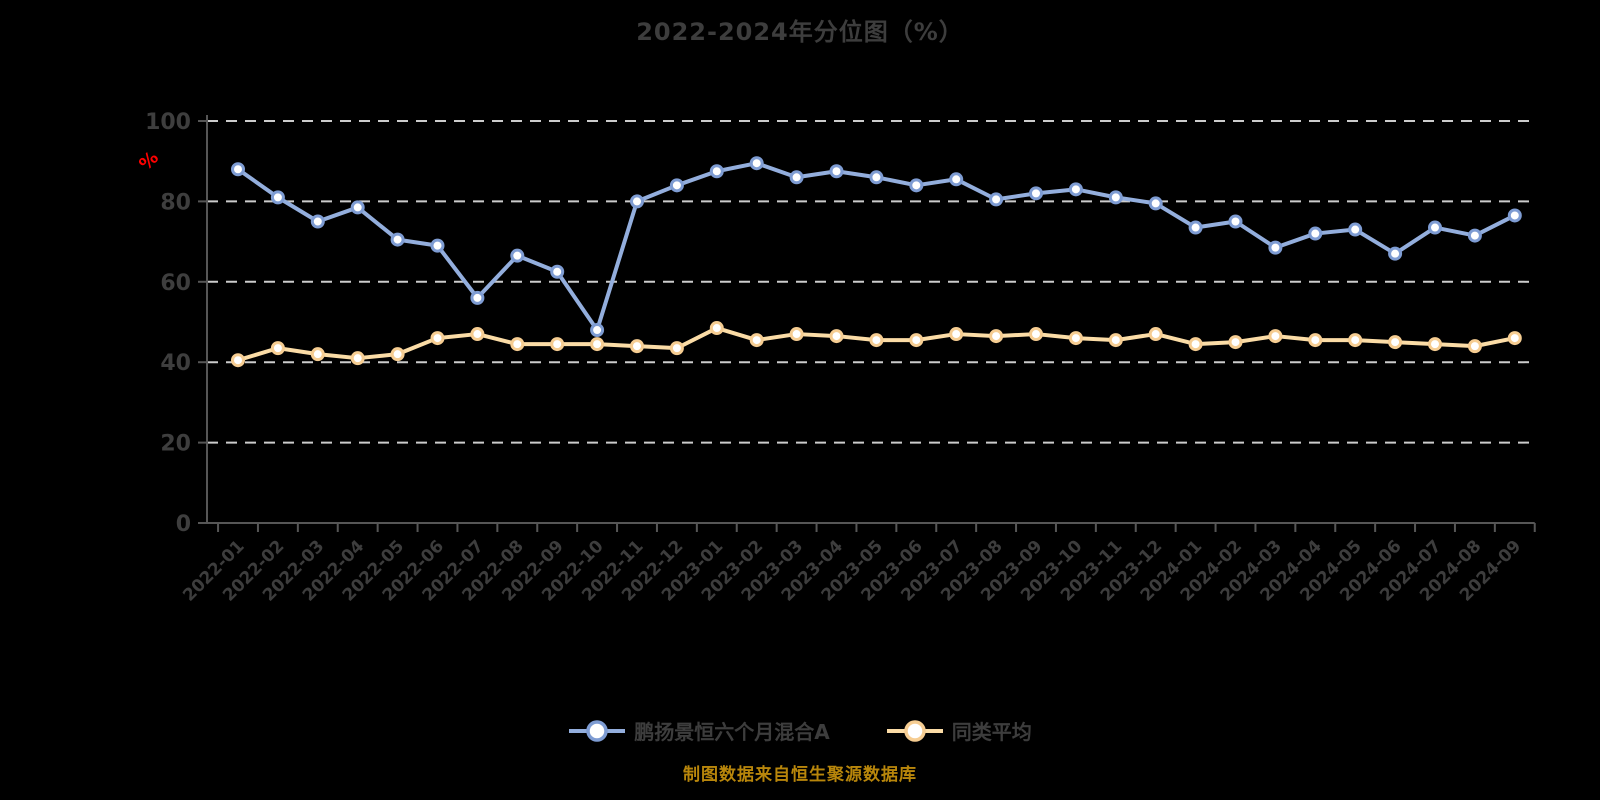  I want to click on y-axis-tick-label: 80, so click(175, 202).